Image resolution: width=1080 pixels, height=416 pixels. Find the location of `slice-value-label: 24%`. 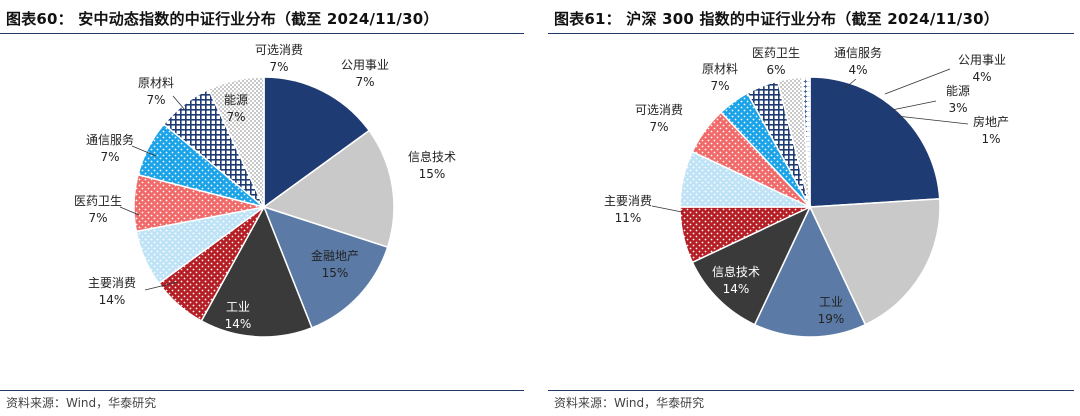

slice-value-label: 24% is located at coordinates (963, 216).